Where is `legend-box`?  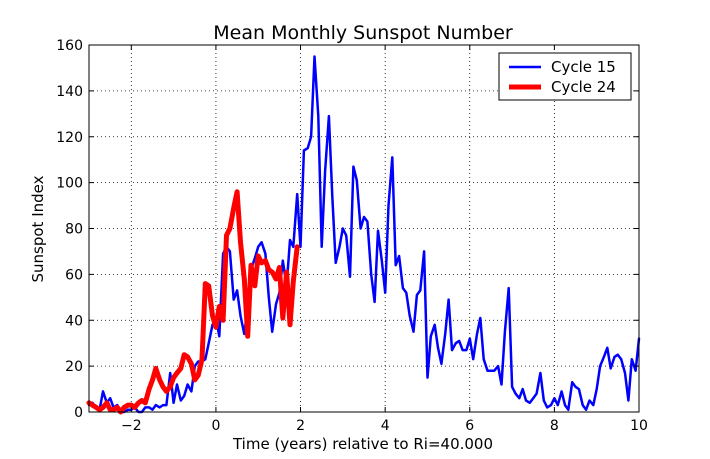
legend-box is located at coordinates (565, 76).